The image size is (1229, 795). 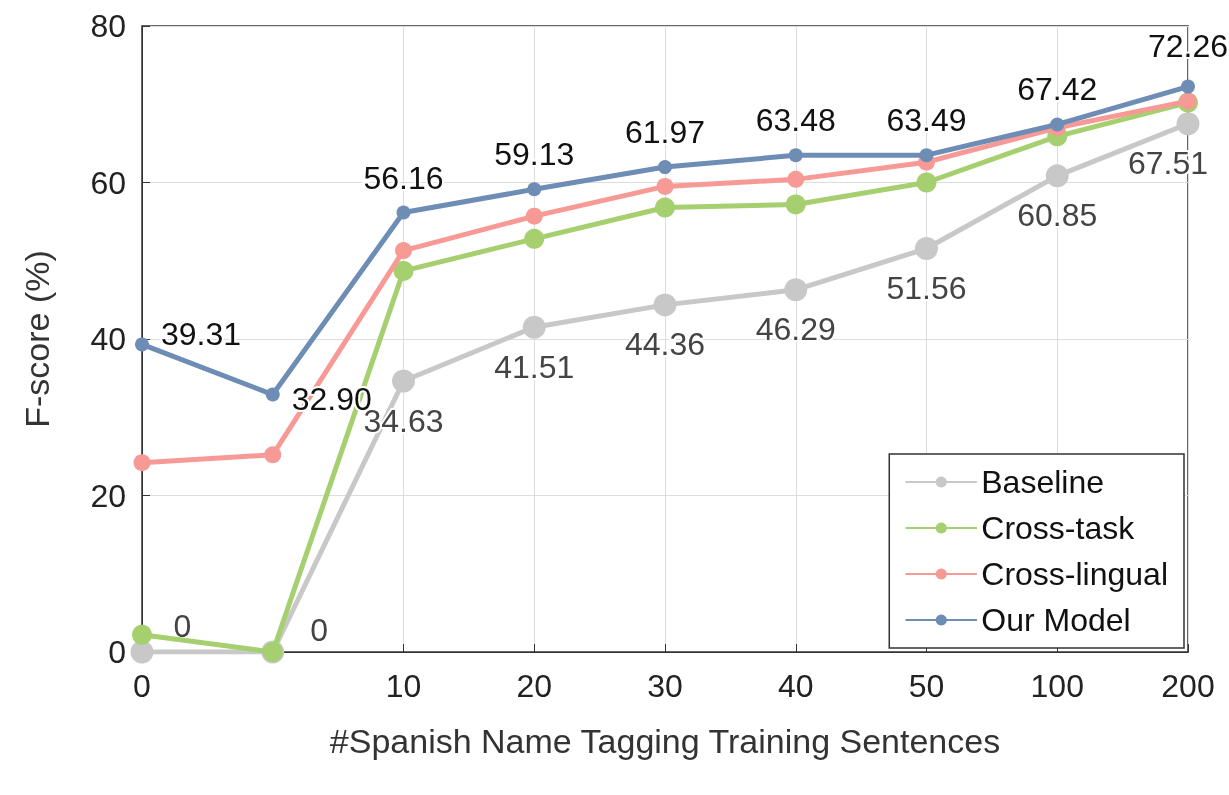 I want to click on data-label: 63.48, so click(x=795, y=120).